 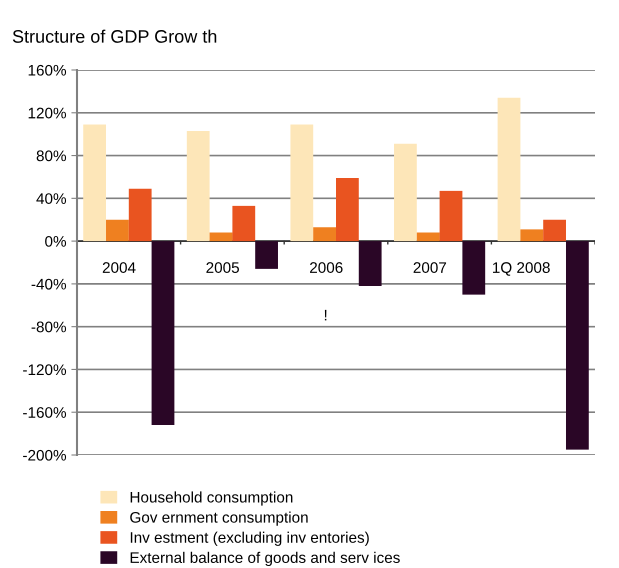 What do you see at coordinates (265, 559) in the screenshot?
I see `legend-label: External balance of goods and serv ices` at bounding box center [265, 559].